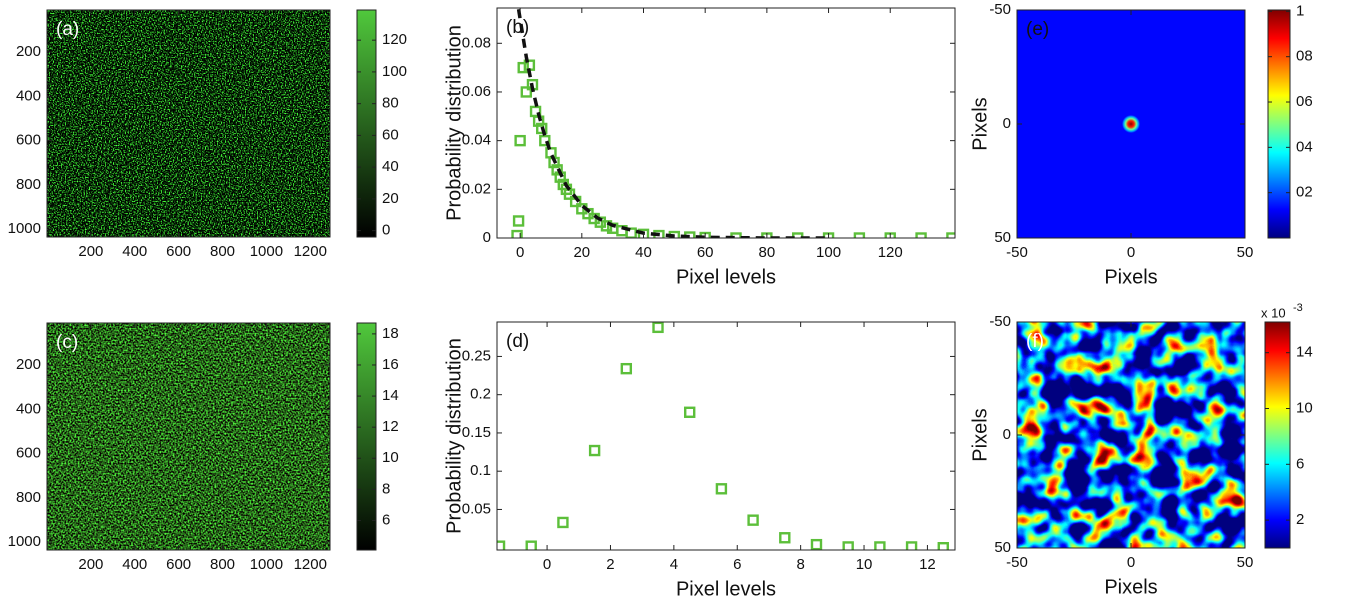 The width and height of the screenshot is (1351, 600). Describe the element at coordinates (1245, 562) in the screenshot. I see `x-tick-label: 50` at that location.